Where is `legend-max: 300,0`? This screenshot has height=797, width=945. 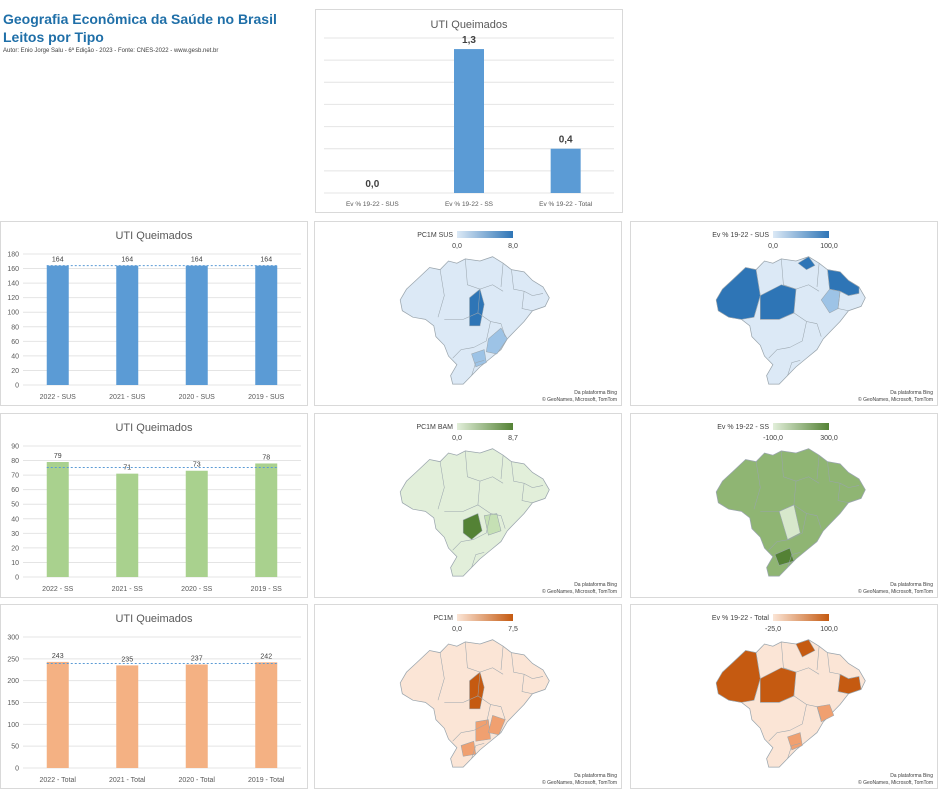
legend-max: 300,0 is located at coordinates (829, 438).